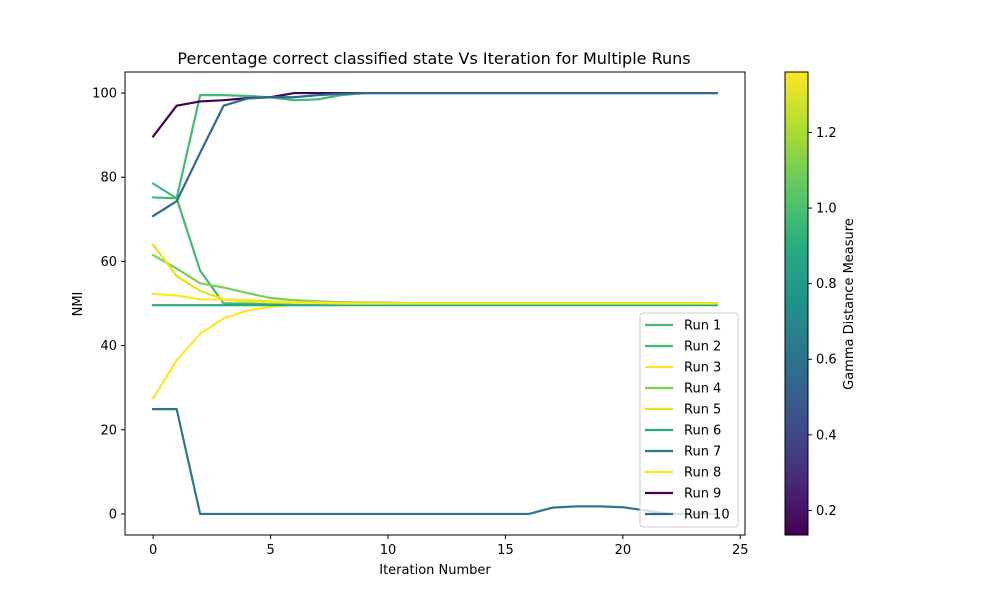 The width and height of the screenshot is (1000, 600). I want to click on colorbar-ticks: 0.2 0.4 0.6 0.8 1.0 1.2, so click(822, 322).